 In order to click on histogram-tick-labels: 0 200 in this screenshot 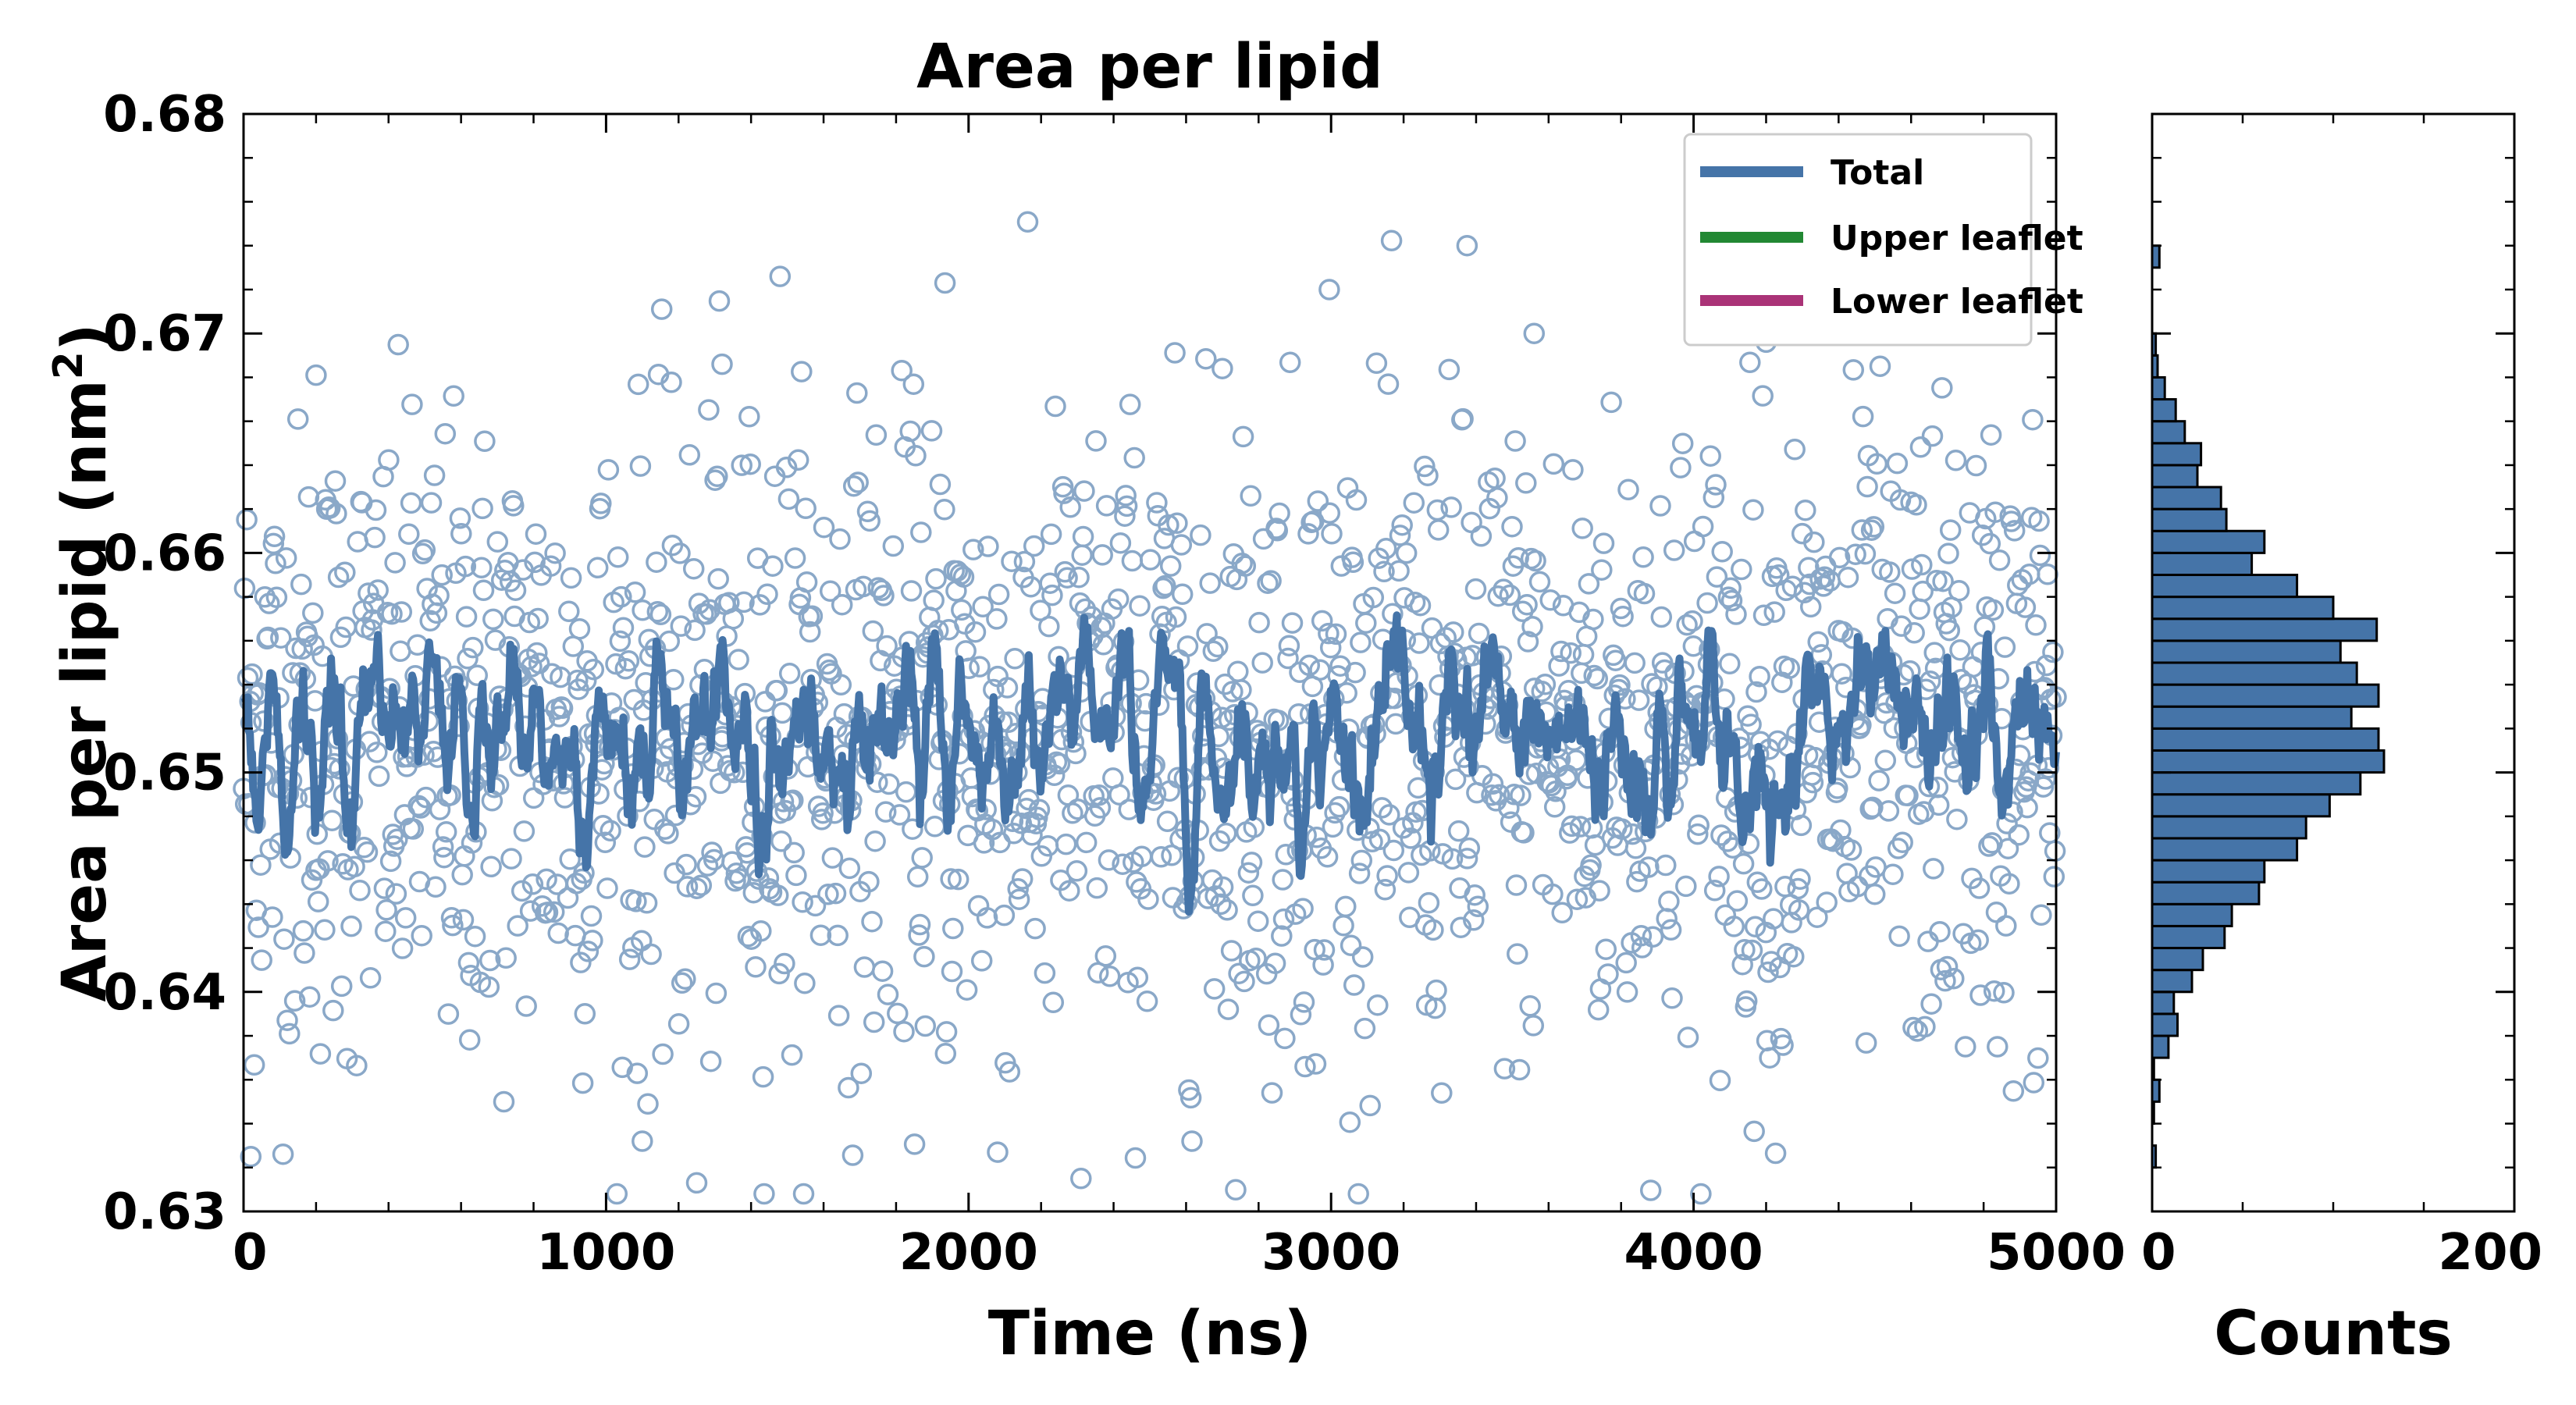, I will do `click(2341, 1253)`.